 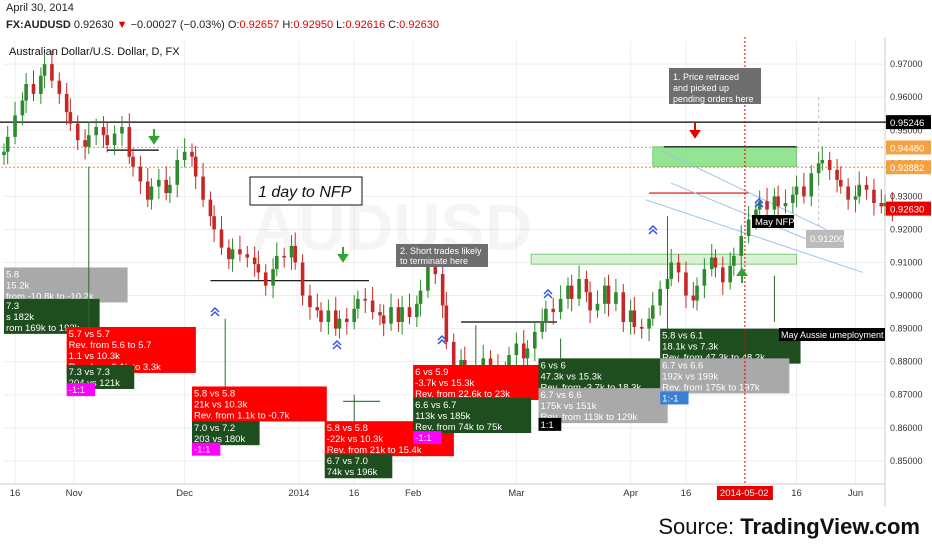 What do you see at coordinates (431, 372) in the screenshot?
I see `annotation-text: 6 vs 5.9` at bounding box center [431, 372].